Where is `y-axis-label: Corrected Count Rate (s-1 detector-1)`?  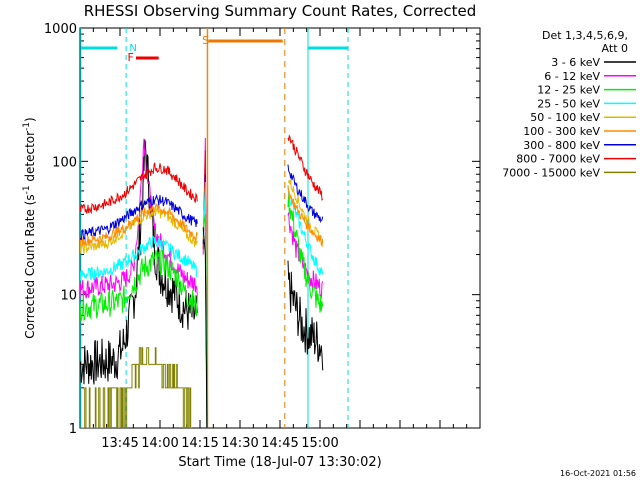
y-axis-label: Corrected Count Rate (s-1 detector-1) is located at coordinates (29, 227).